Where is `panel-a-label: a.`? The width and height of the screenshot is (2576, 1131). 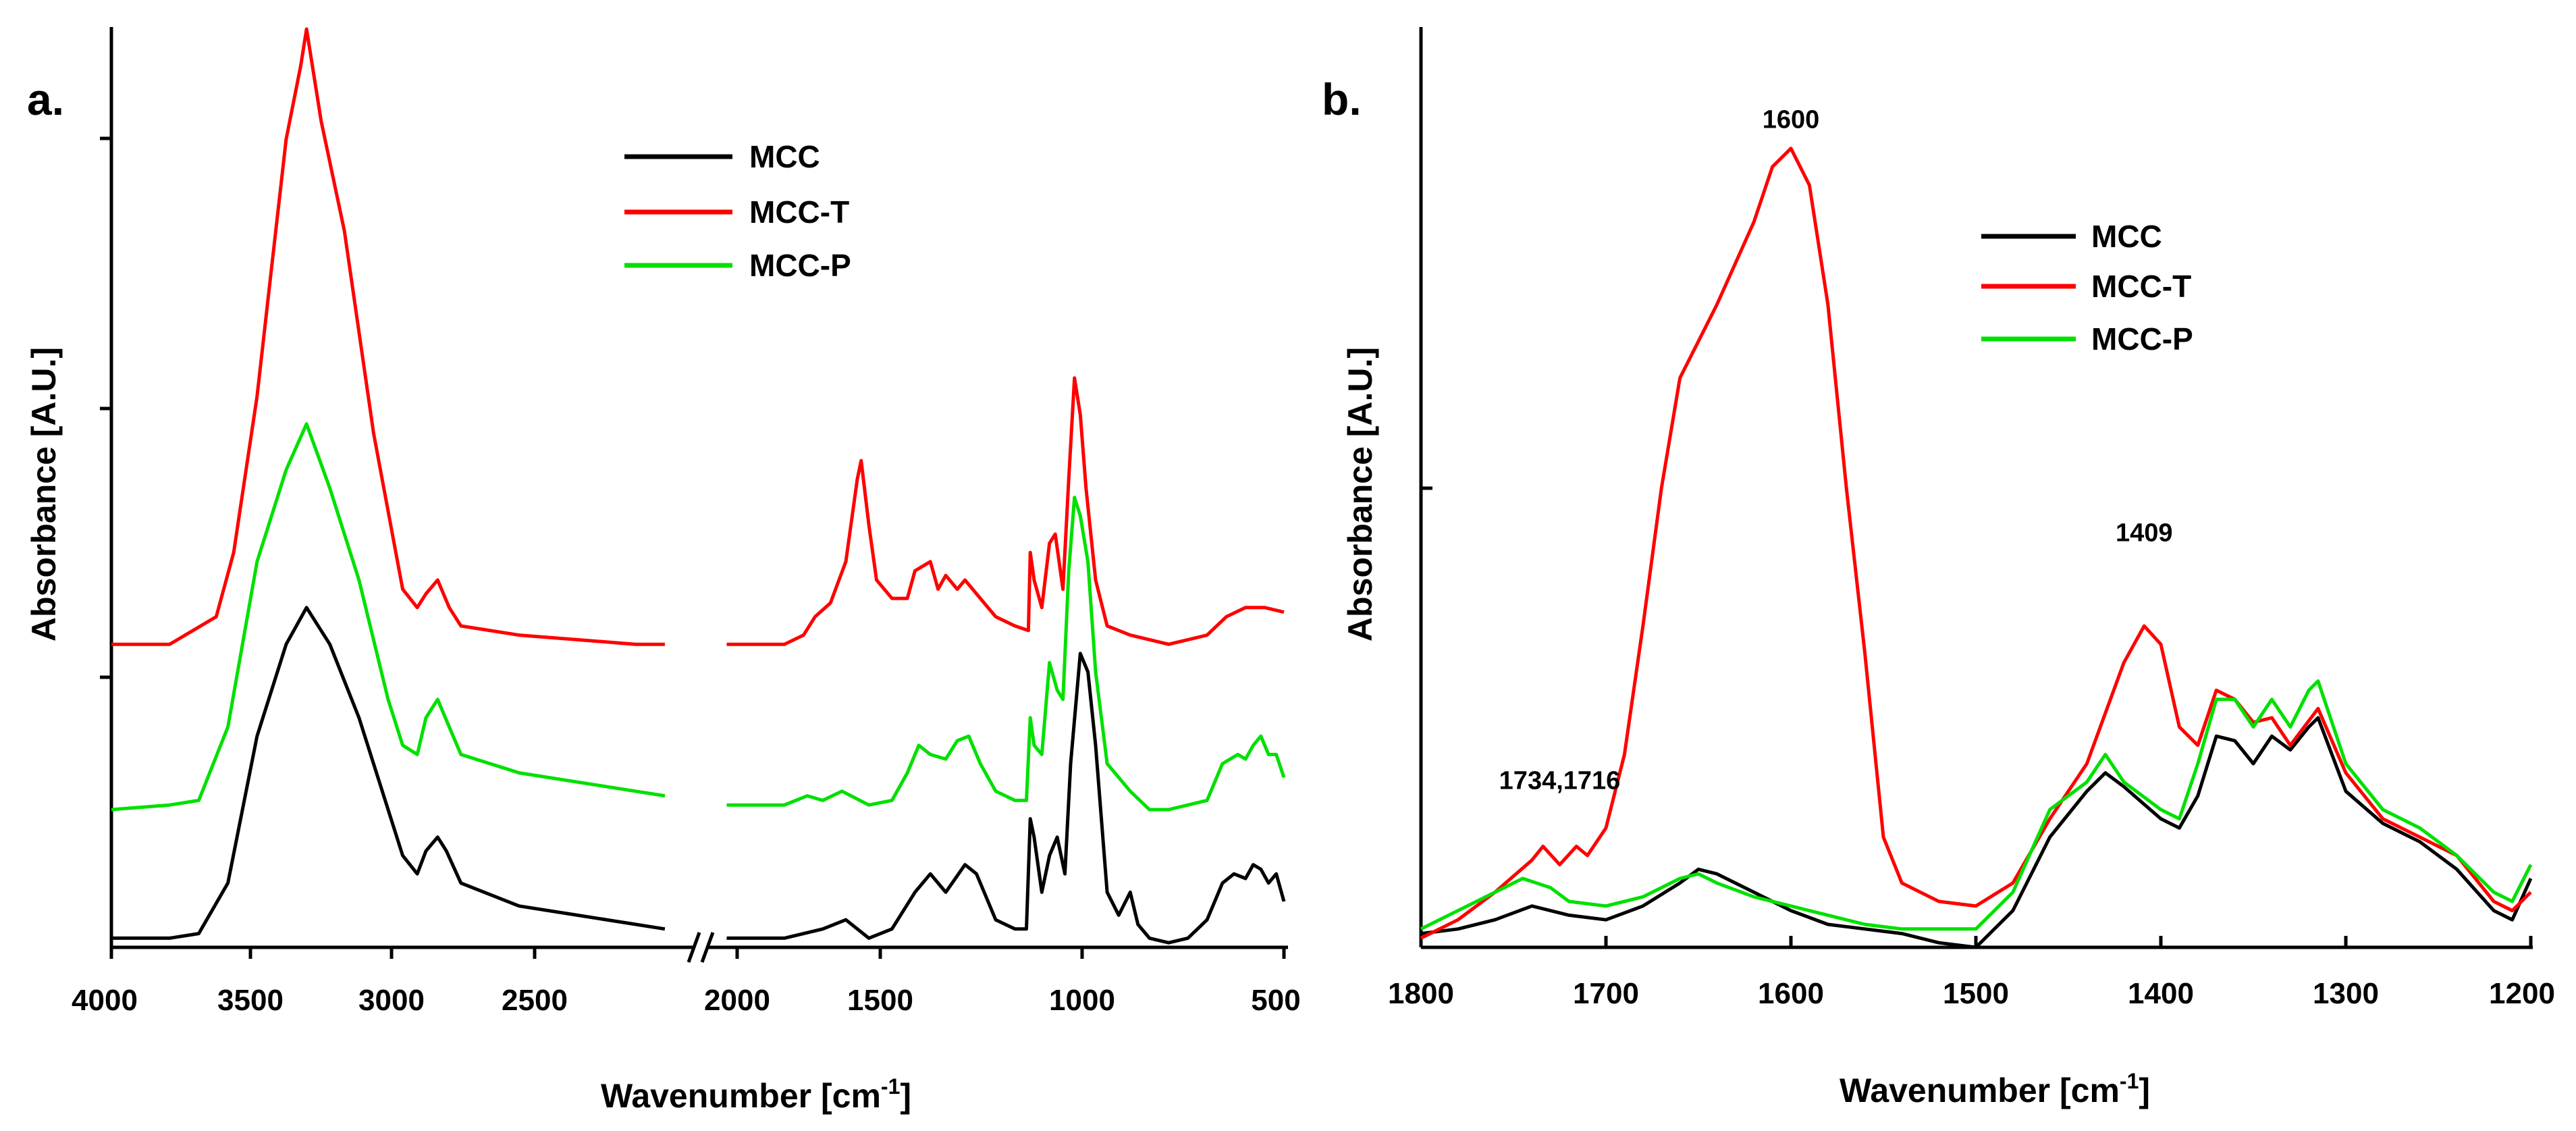 panel-a-label: a. is located at coordinates (46, 99).